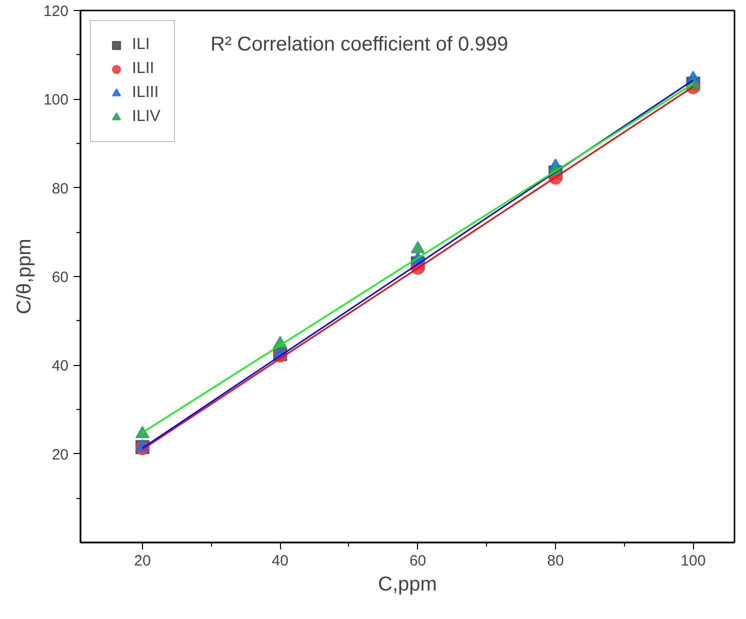 This screenshot has height=619, width=746. What do you see at coordinates (143, 69) in the screenshot?
I see `legend-label: ILII` at bounding box center [143, 69].